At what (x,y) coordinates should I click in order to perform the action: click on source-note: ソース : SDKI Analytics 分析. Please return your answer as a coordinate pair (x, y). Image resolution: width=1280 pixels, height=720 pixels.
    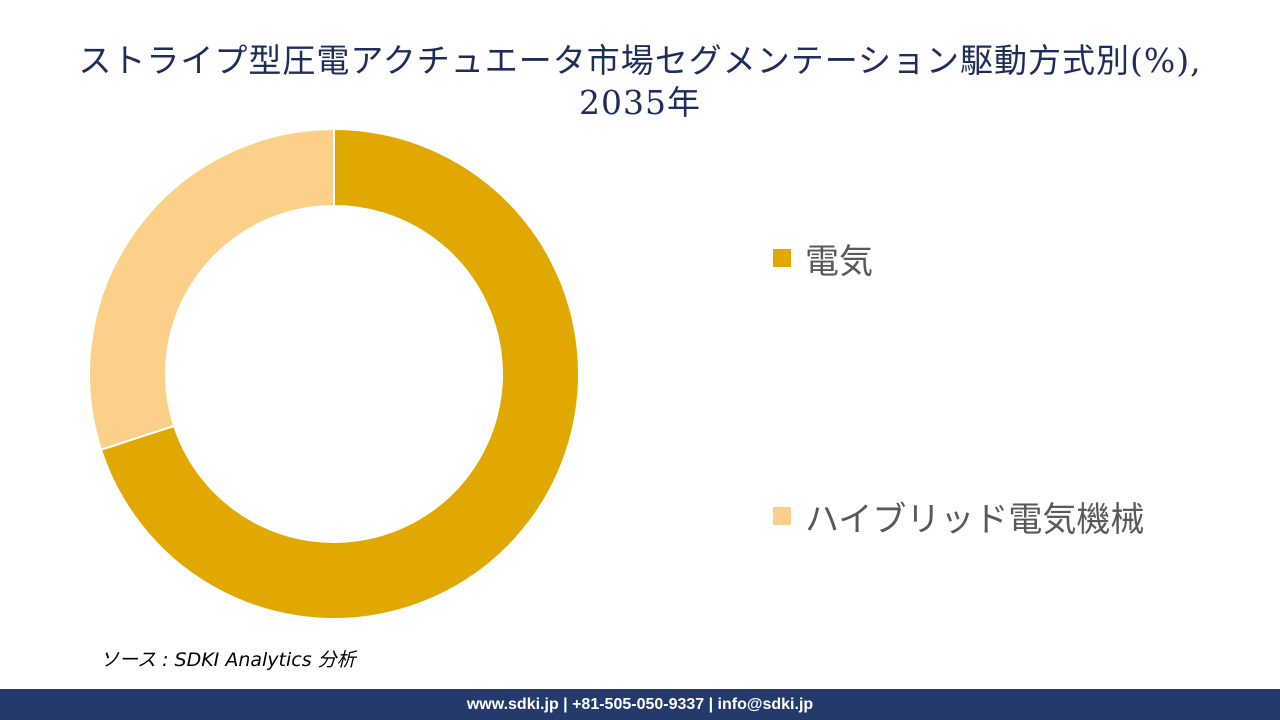
    Looking at the image, I should click on (228, 660).